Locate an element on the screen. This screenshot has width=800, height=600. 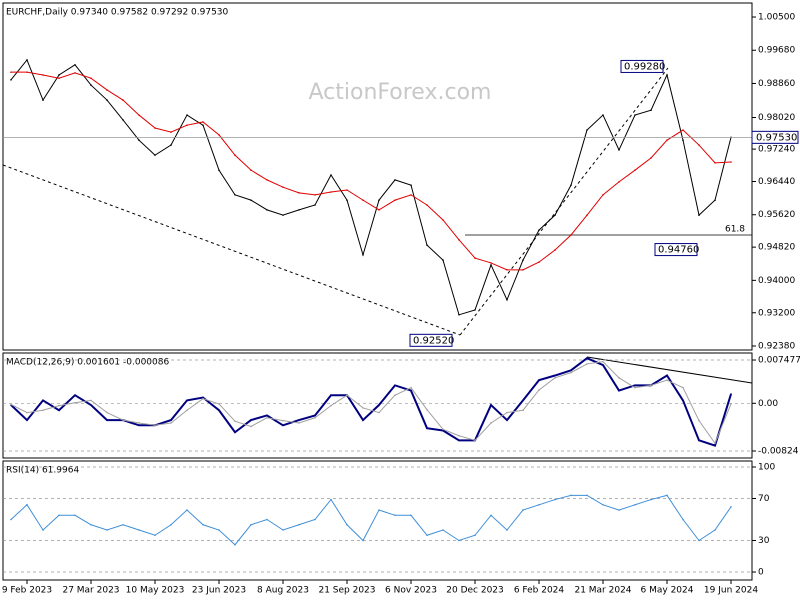
panel-title: MACD(12,26,9) 0.001601 -0.000086 is located at coordinates (87, 363).